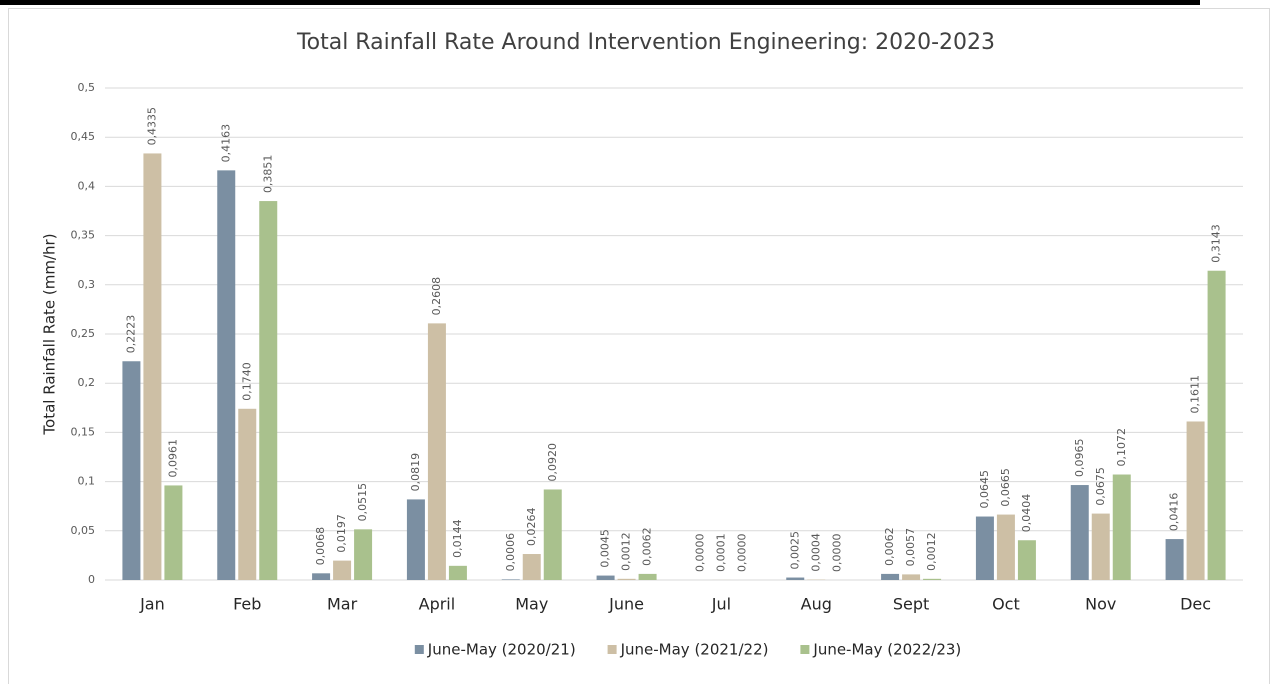 Image resolution: width=1277 pixels, height=684 pixels. What do you see at coordinates (83, 530) in the screenshot?
I see `y-tick-label: 0,05` at bounding box center [83, 530].